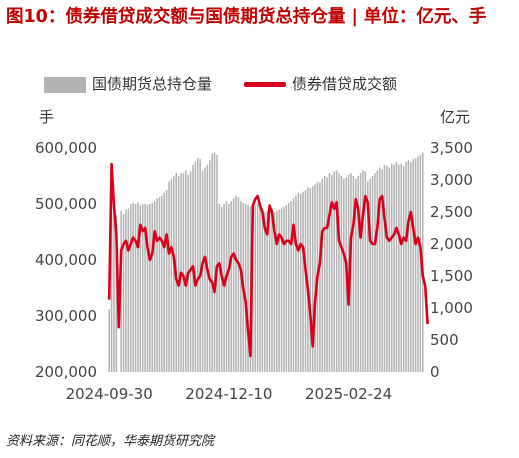 Image resolution: width=519 pixels, height=458 pixels. Describe the element at coordinates (451, 212) in the screenshot. I see `right-tick-label: 2,500` at that location.